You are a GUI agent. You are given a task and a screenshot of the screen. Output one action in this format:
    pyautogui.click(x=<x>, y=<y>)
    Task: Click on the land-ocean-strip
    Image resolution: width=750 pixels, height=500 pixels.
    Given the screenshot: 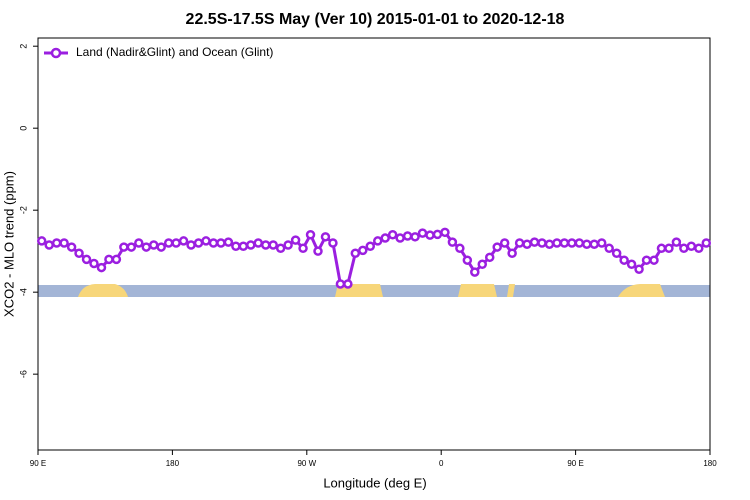 What is the action you would take?
    pyautogui.click(x=374, y=290)
    